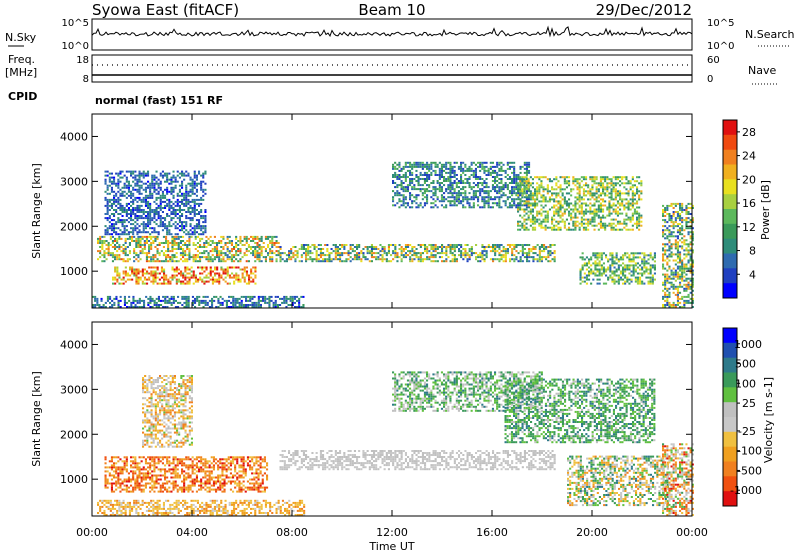  I want to click on station-title: Syowa East (fitACF), so click(165, 10).